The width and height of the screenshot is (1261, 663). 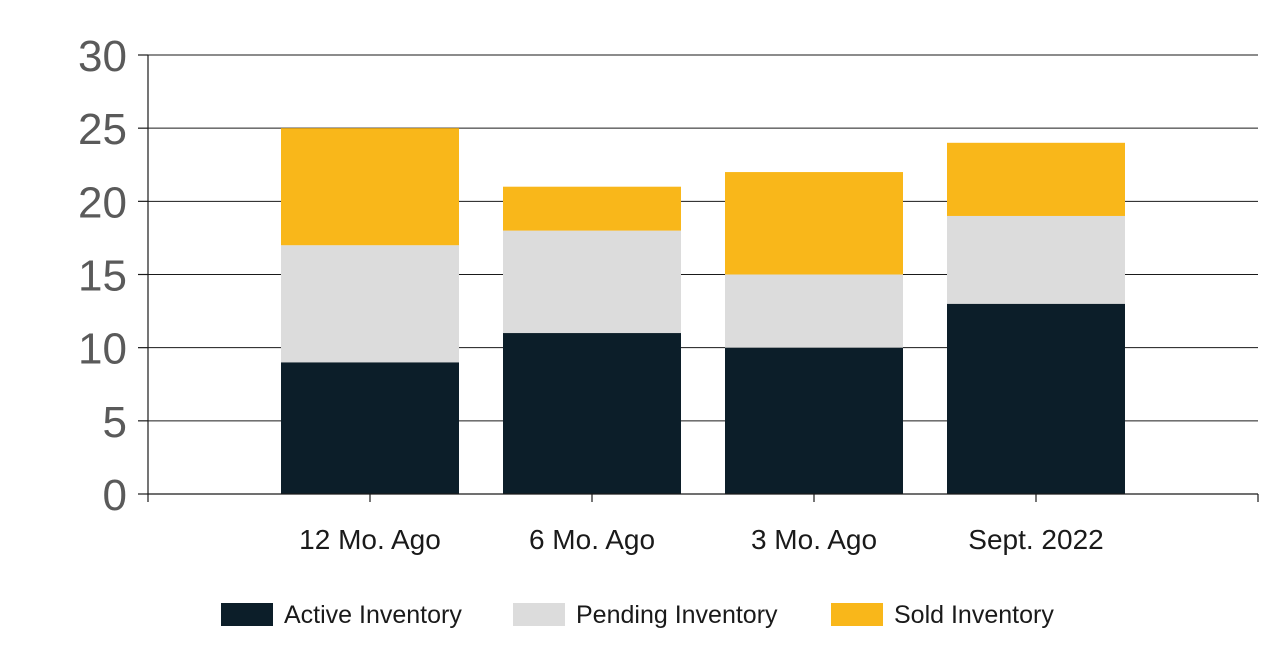 What do you see at coordinates (115, 495) in the screenshot?
I see `y-tick-label: 0` at bounding box center [115, 495].